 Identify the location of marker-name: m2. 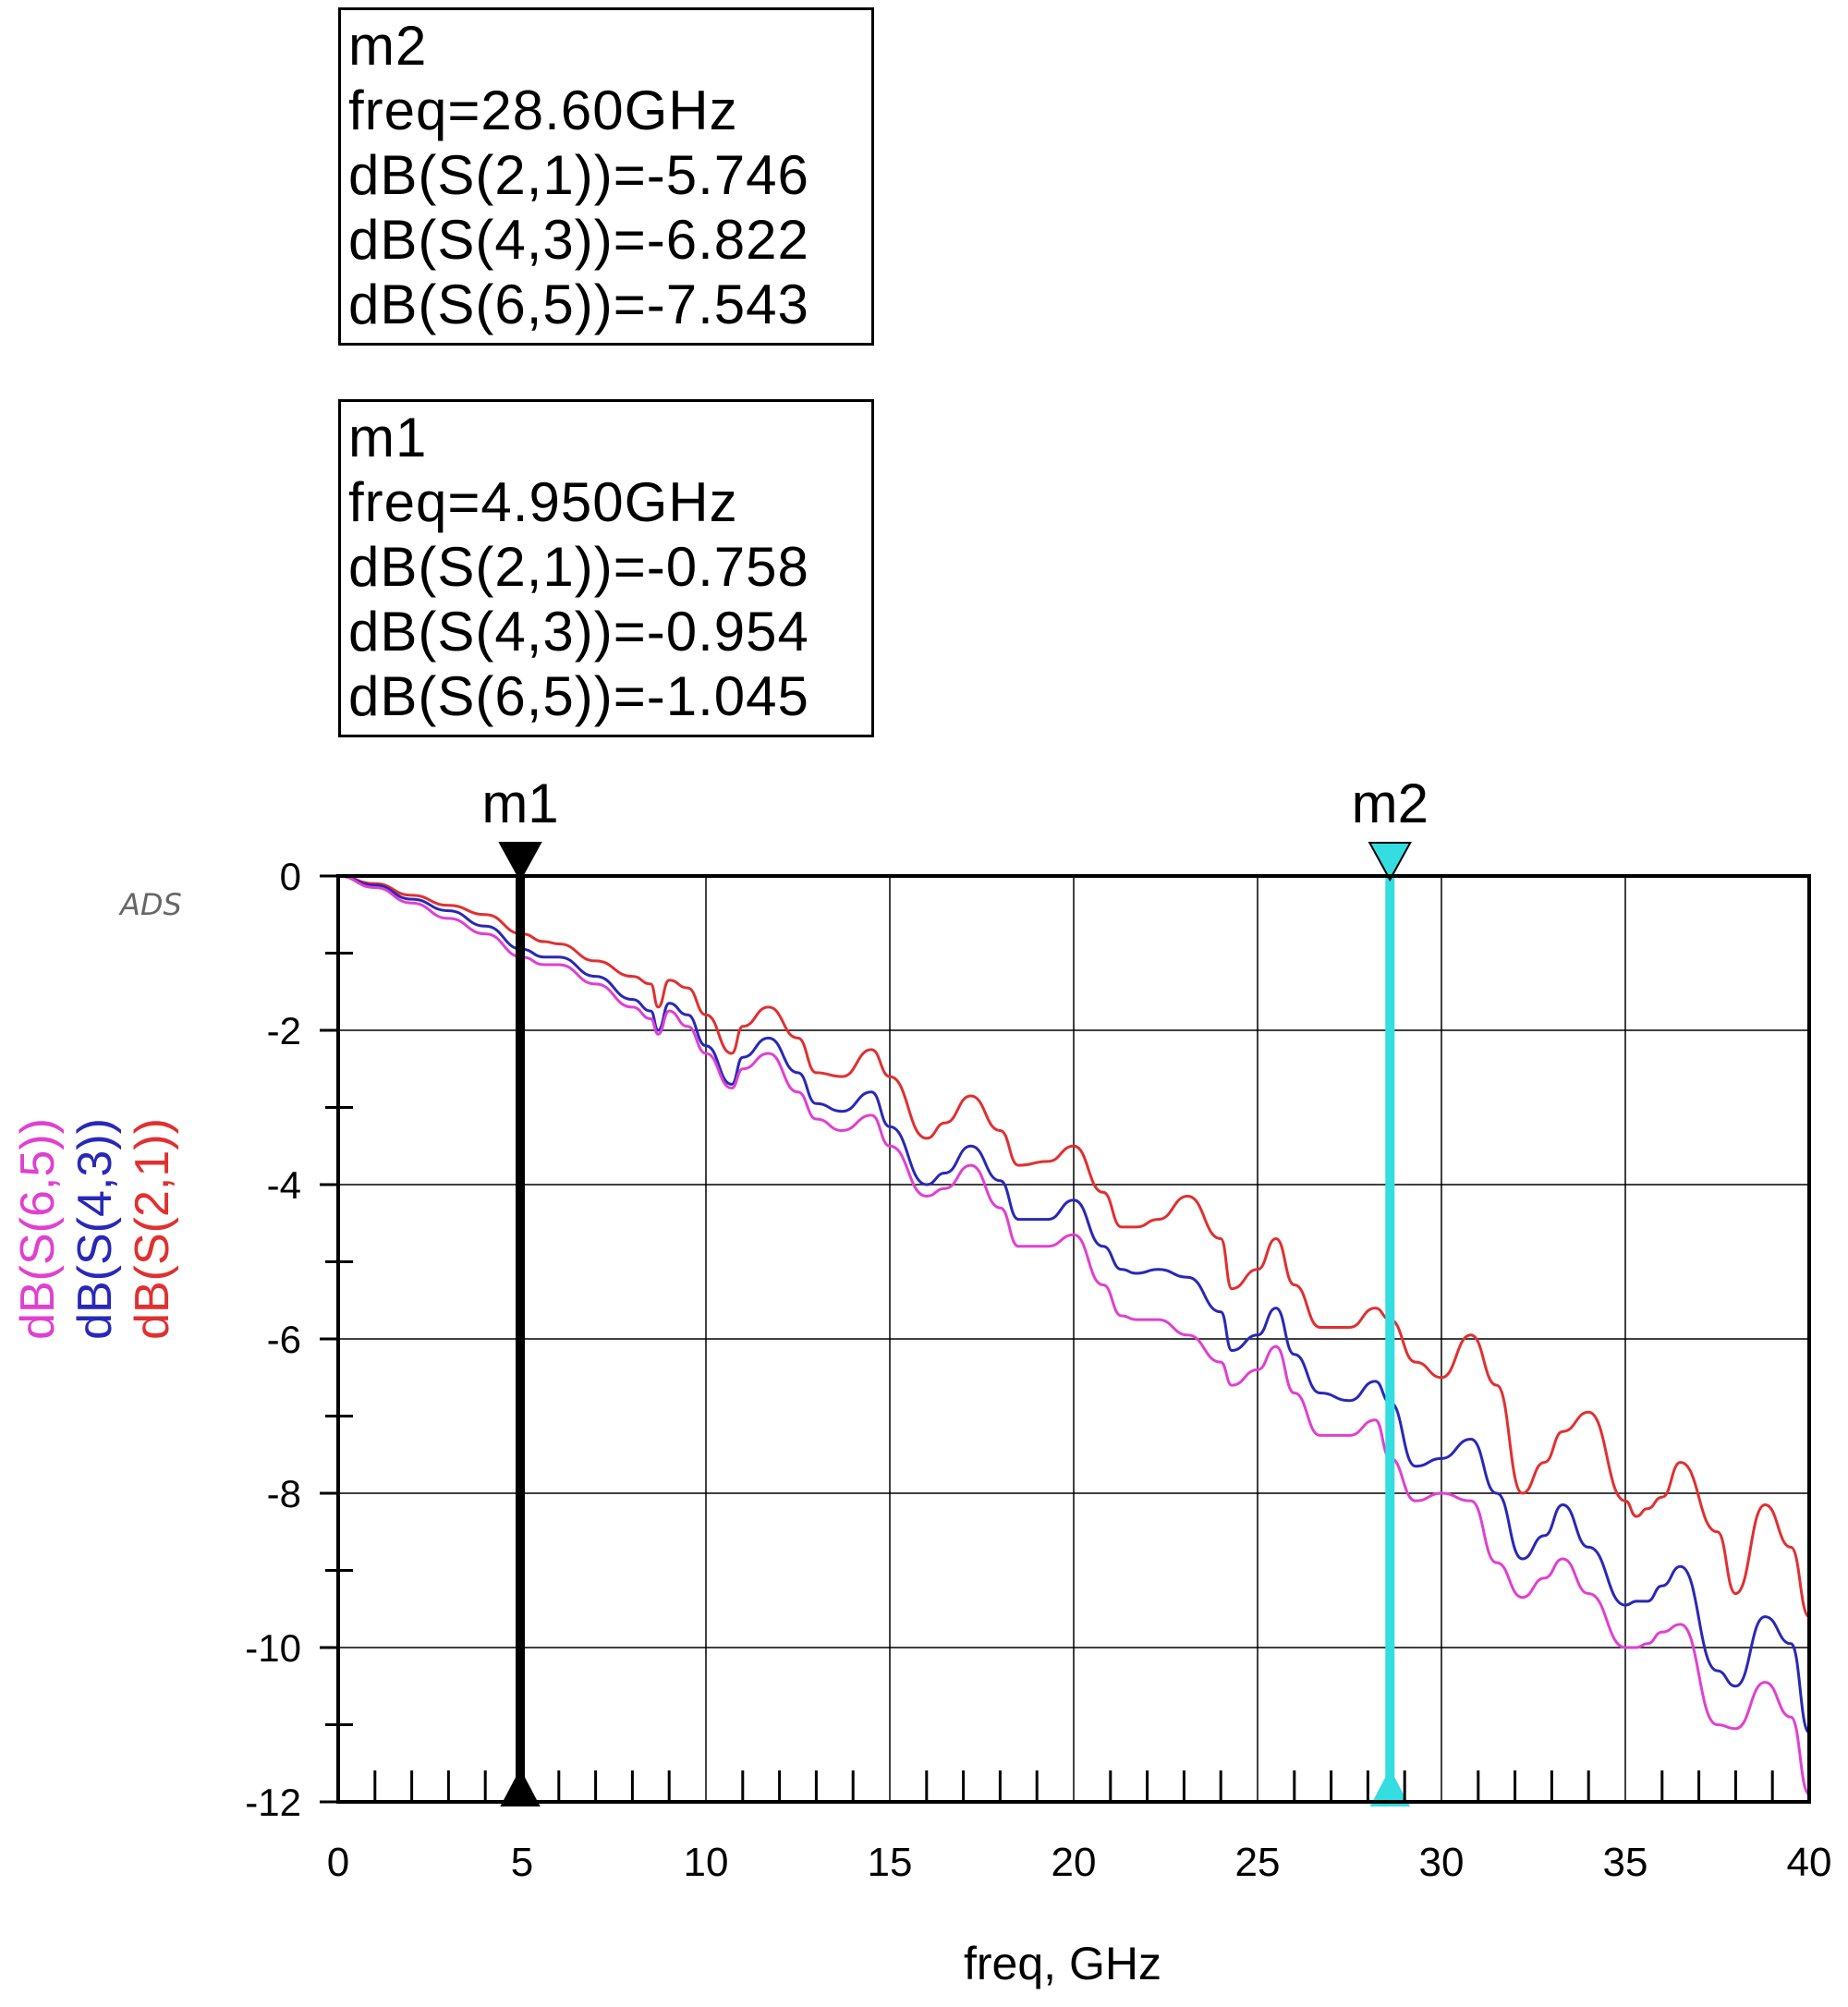
(388, 46).